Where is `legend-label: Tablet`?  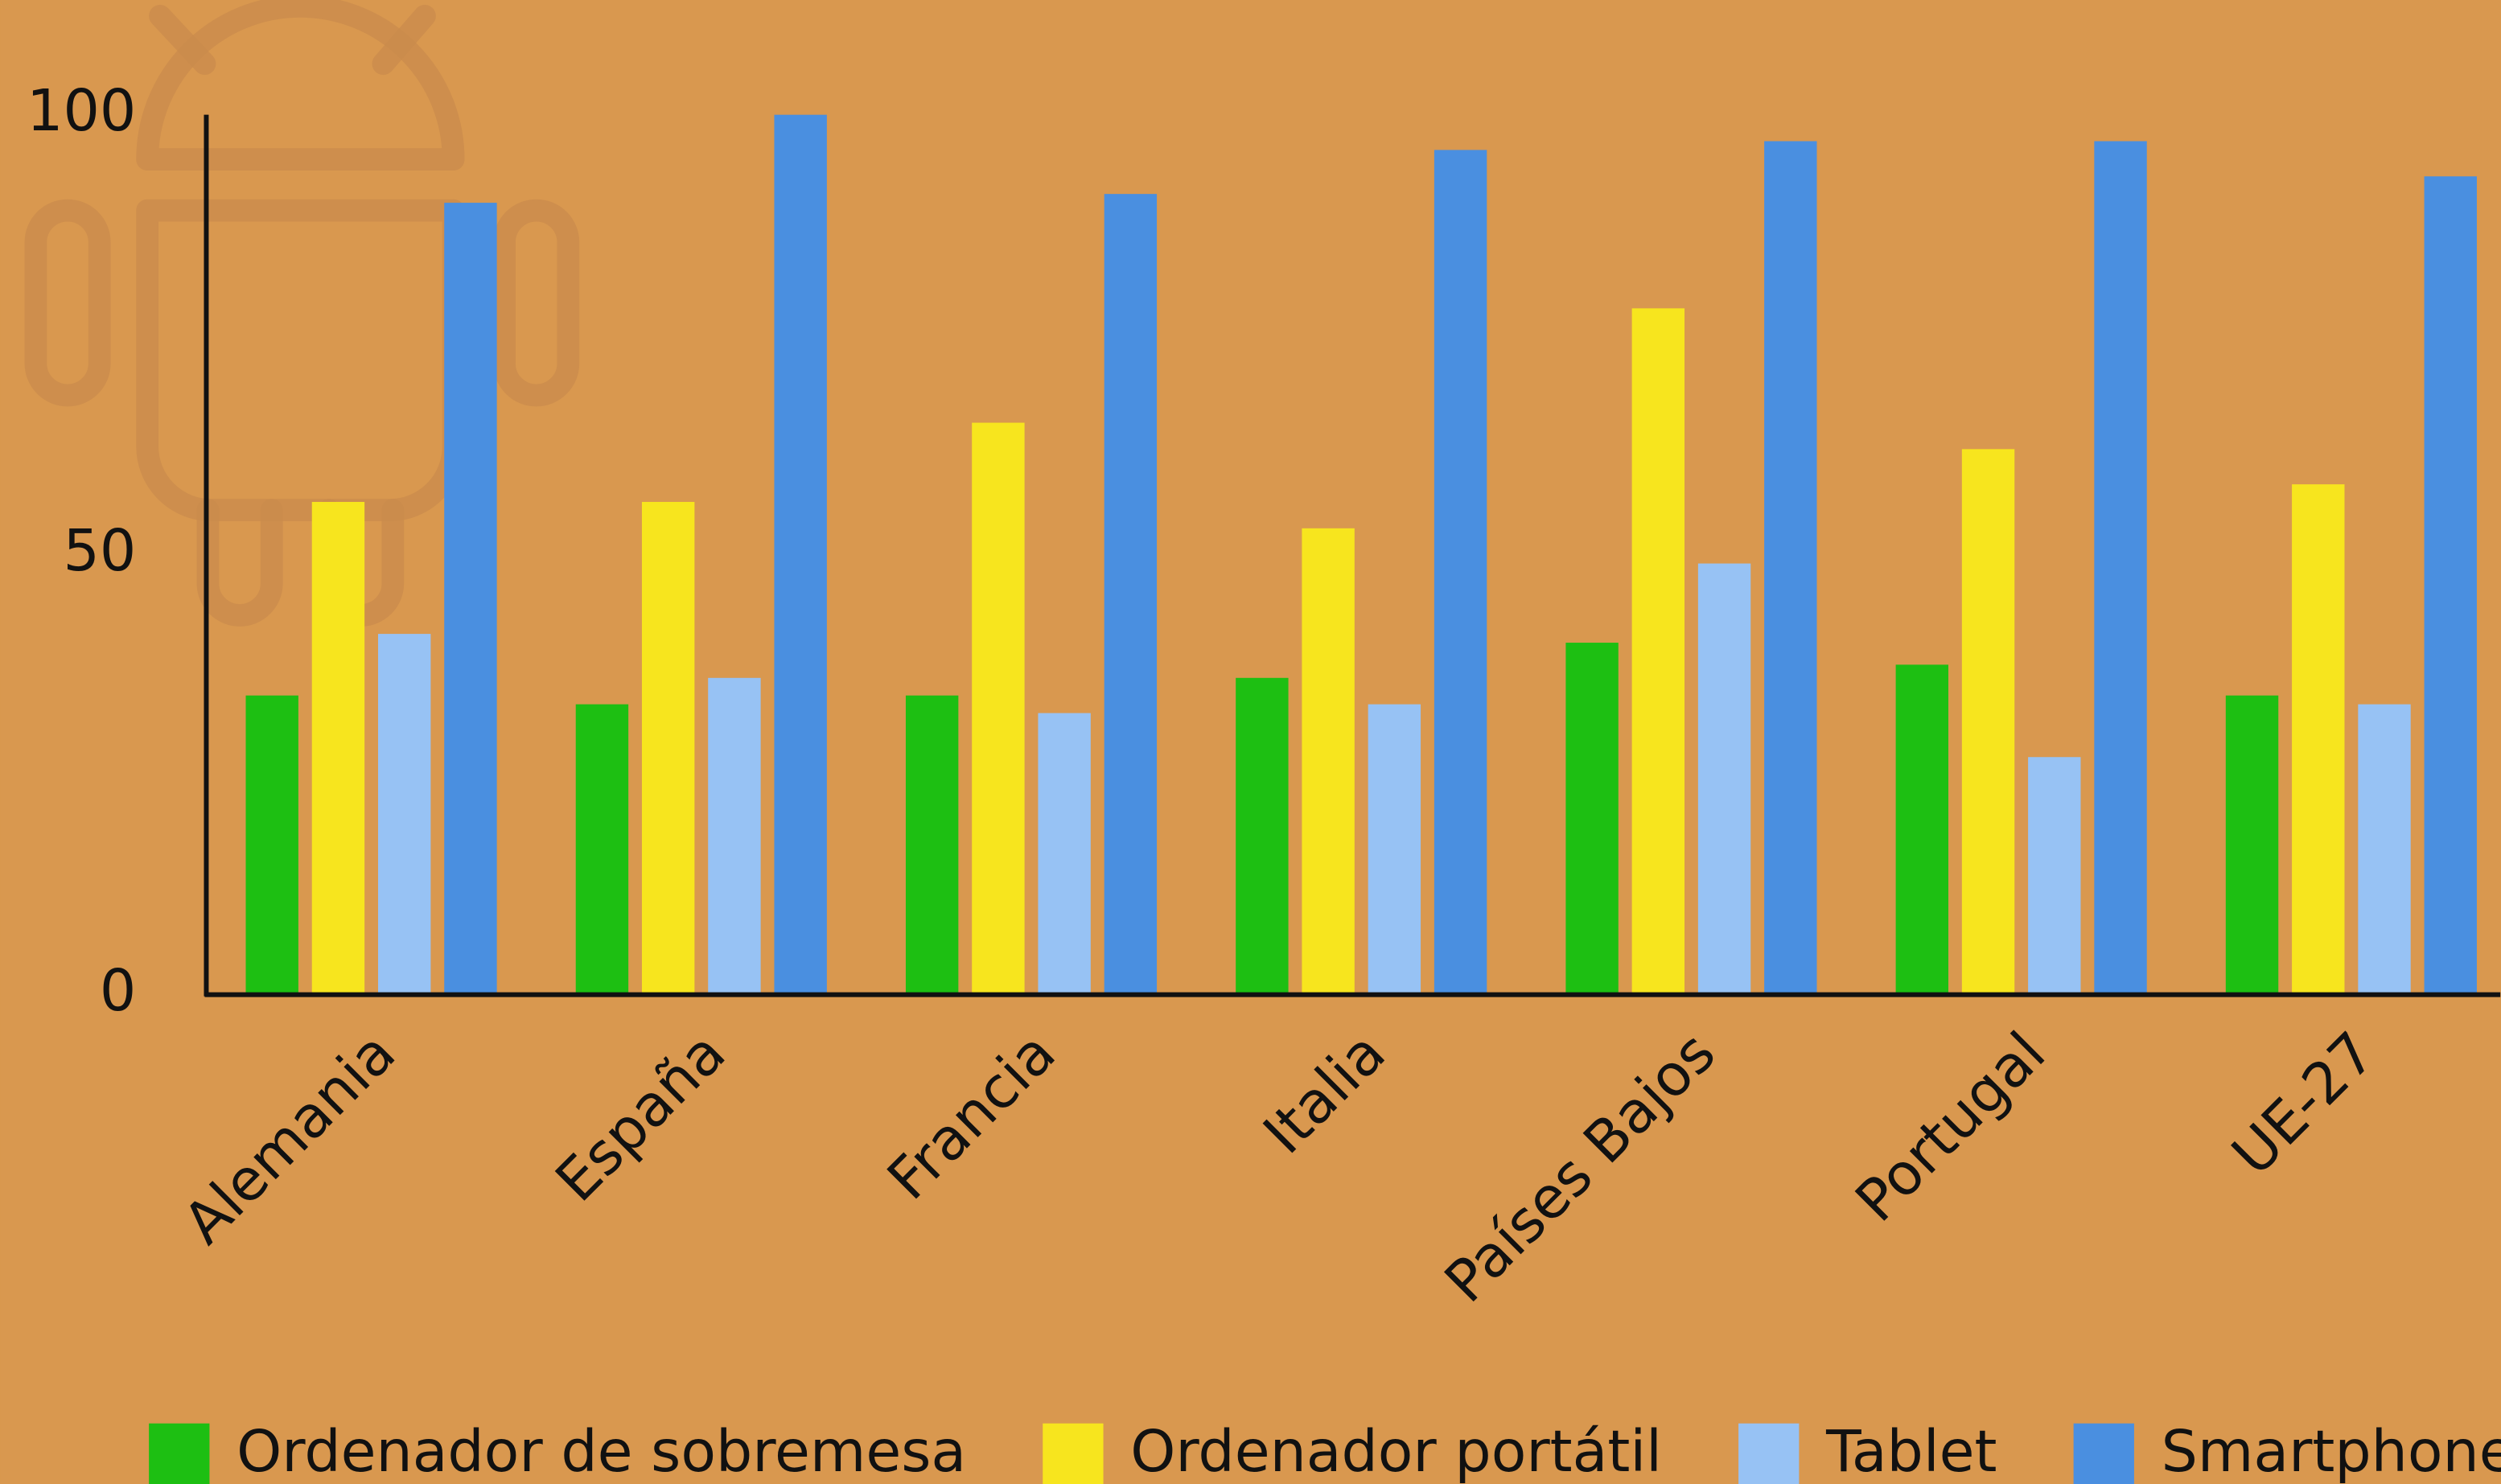
legend-label: Tablet is located at coordinates (1911, 1451).